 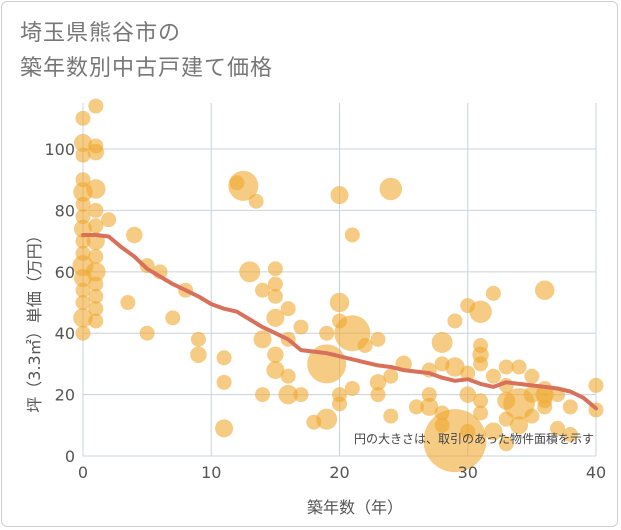 What do you see at coordinates (65, 210) in the screenshot?
I see `y-tick-label: 80` at bounding box center [65, 210].